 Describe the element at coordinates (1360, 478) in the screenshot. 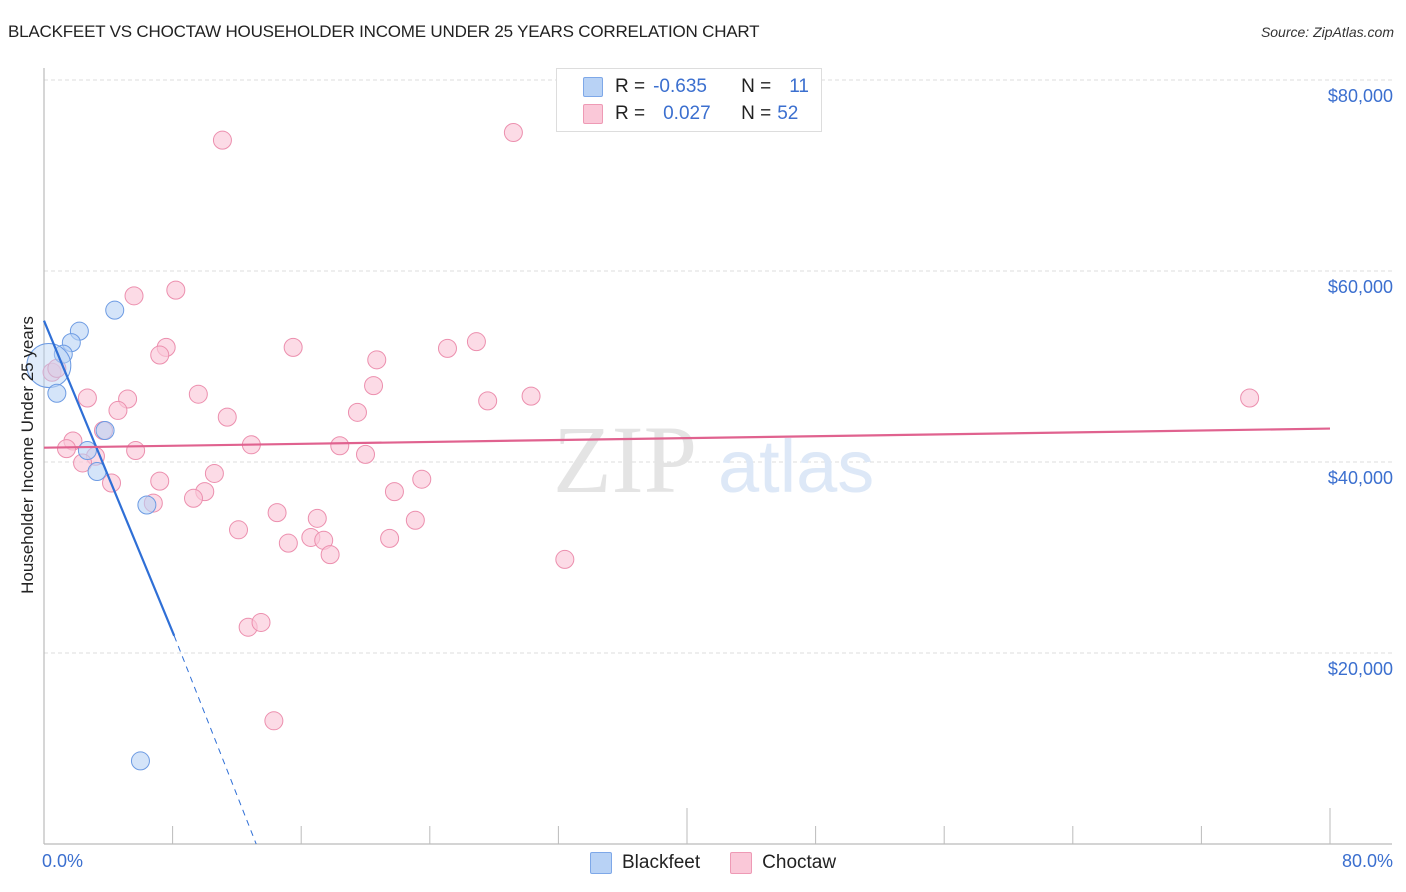

I see `y-tick-40000: $40,000` at that location.